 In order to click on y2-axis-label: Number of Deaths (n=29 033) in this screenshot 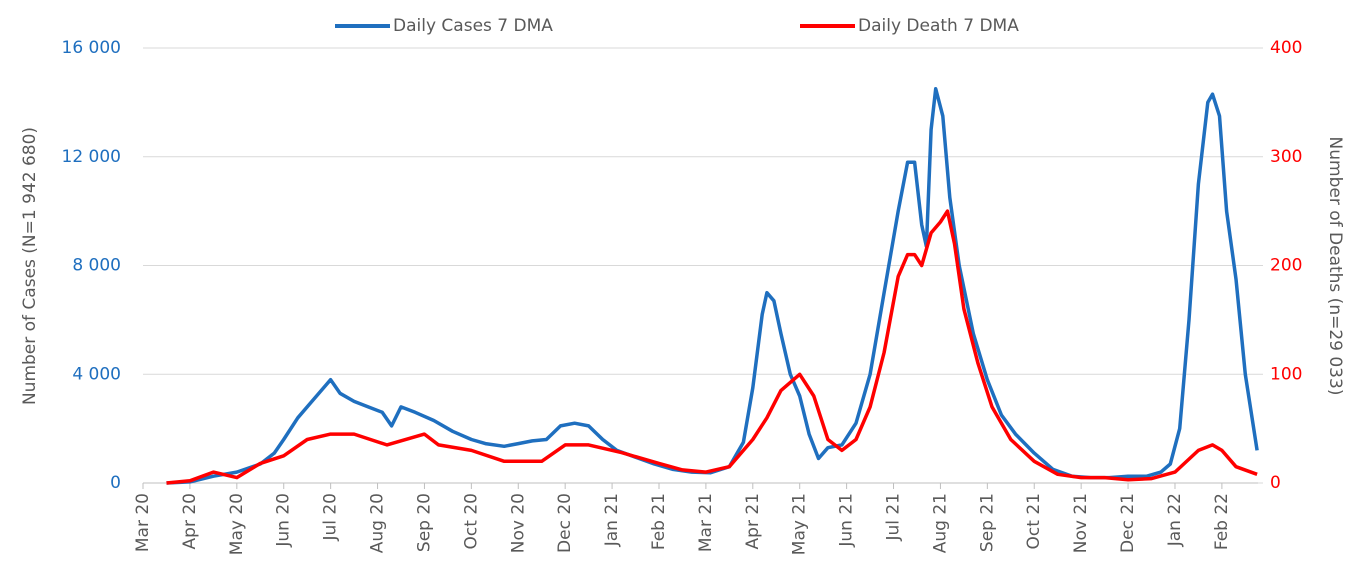, I will do `click(1335, 266)`.